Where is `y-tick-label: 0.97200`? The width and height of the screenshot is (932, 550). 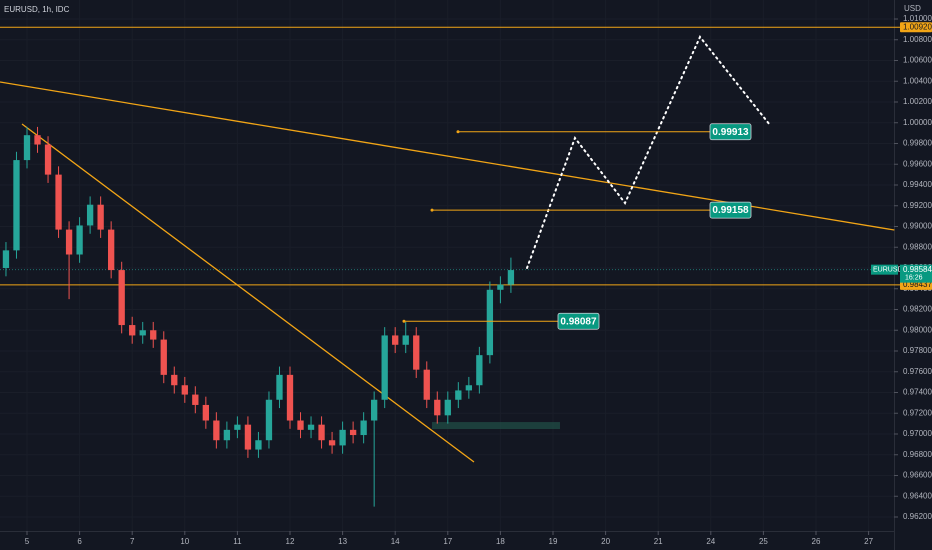
y-tick-label: 0.97200 is located at coordinates (917, 412).